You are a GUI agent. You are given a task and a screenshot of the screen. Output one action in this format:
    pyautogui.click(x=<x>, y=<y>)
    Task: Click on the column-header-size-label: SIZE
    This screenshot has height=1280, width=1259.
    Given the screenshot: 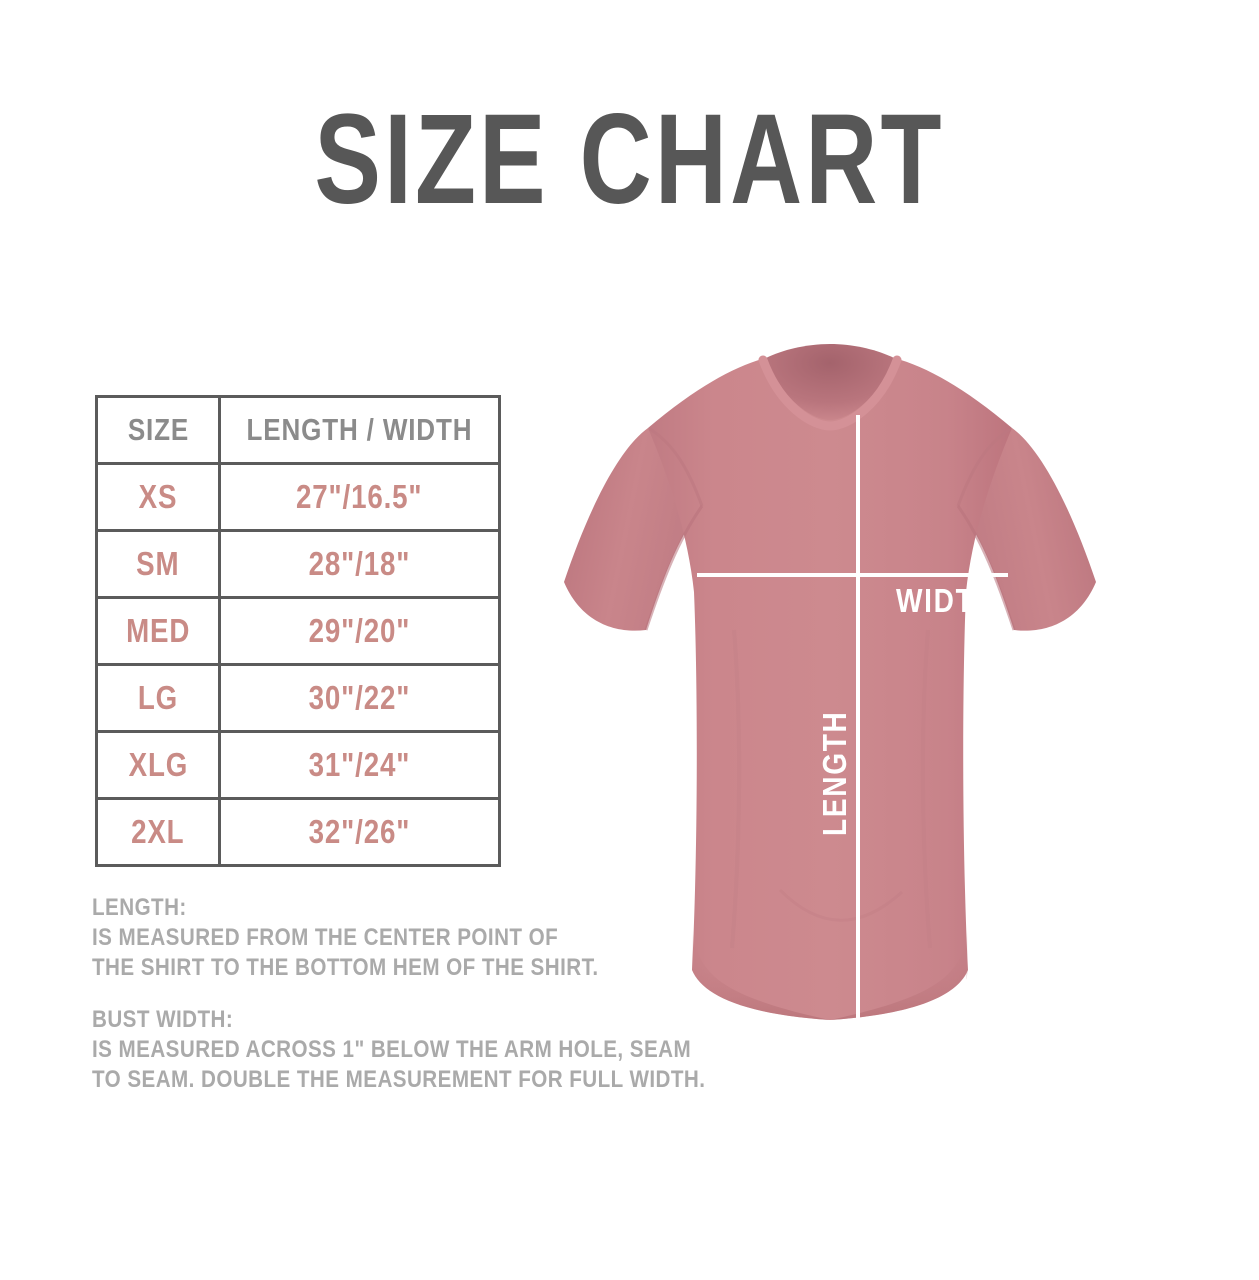 What is the action you would take?
    pyautogui.click(x=158, y=429)
    